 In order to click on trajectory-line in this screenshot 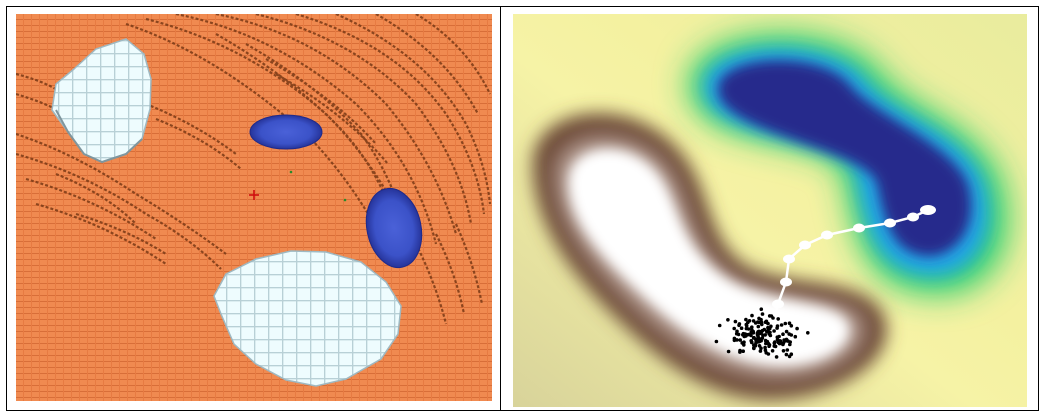, I will do `click(849, 270)`.